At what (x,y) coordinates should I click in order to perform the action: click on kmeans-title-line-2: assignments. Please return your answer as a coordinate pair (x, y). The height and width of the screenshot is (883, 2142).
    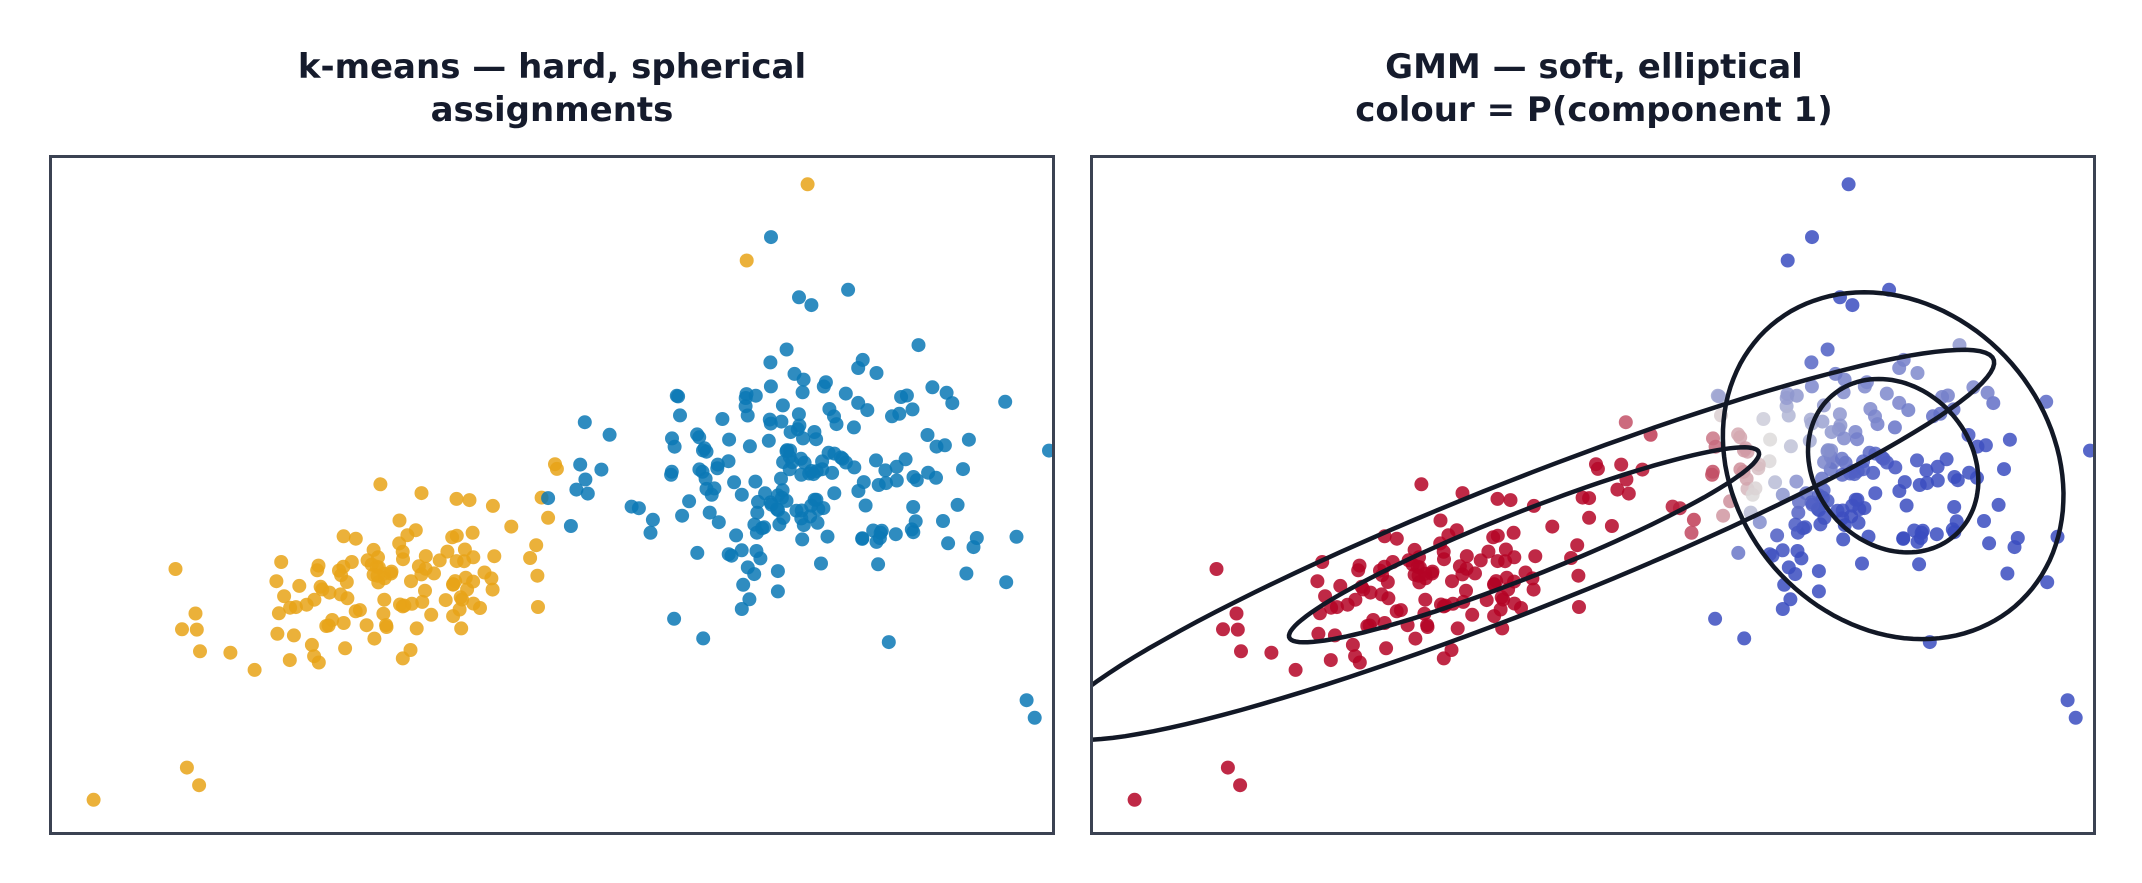
    Looking at the image, I should click on (552, 110).